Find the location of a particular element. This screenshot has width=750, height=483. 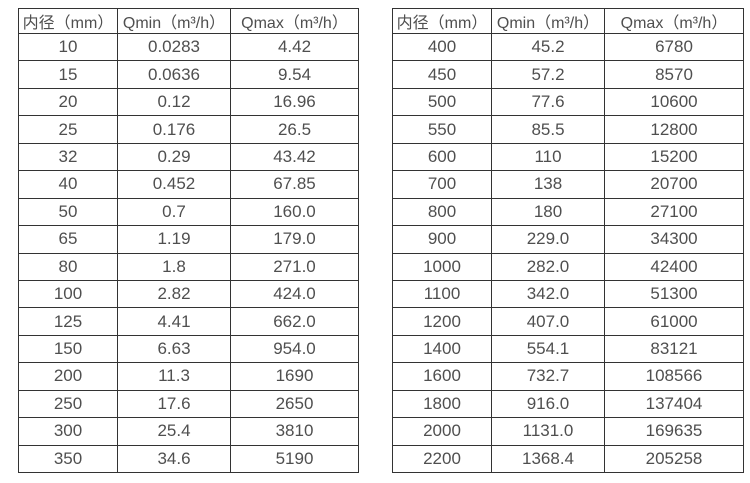

table-cell: 179.0 is located at coordinates (294, 239).